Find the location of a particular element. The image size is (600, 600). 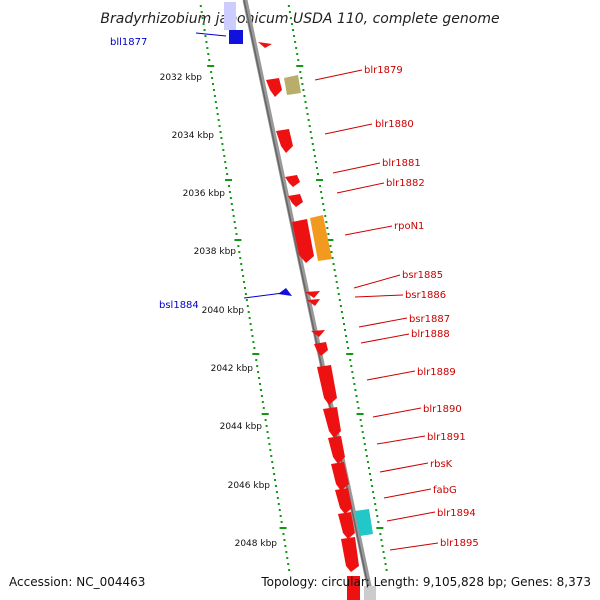

gene-bsr1886 is located at coordinates (313, 302).